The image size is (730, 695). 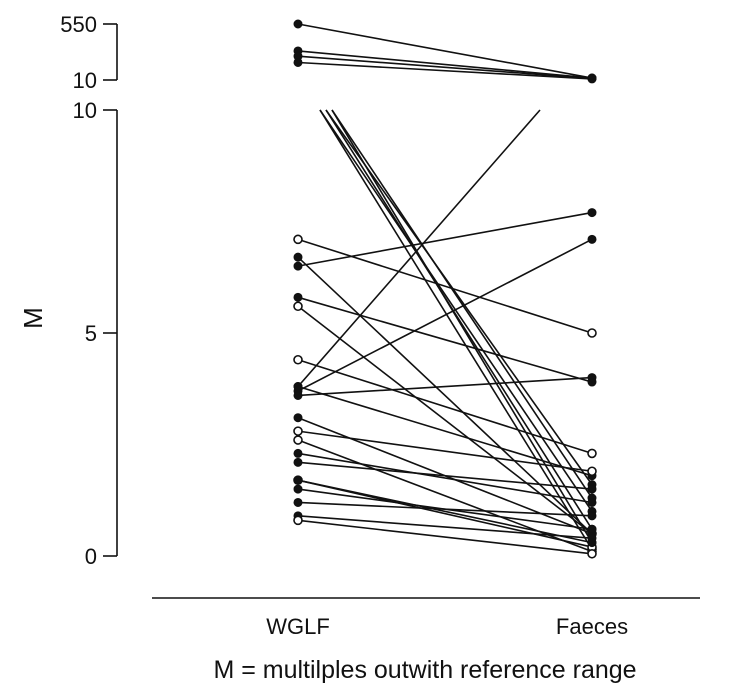 I want to click on y-tick-label: 550, so click(x=78, y=24).